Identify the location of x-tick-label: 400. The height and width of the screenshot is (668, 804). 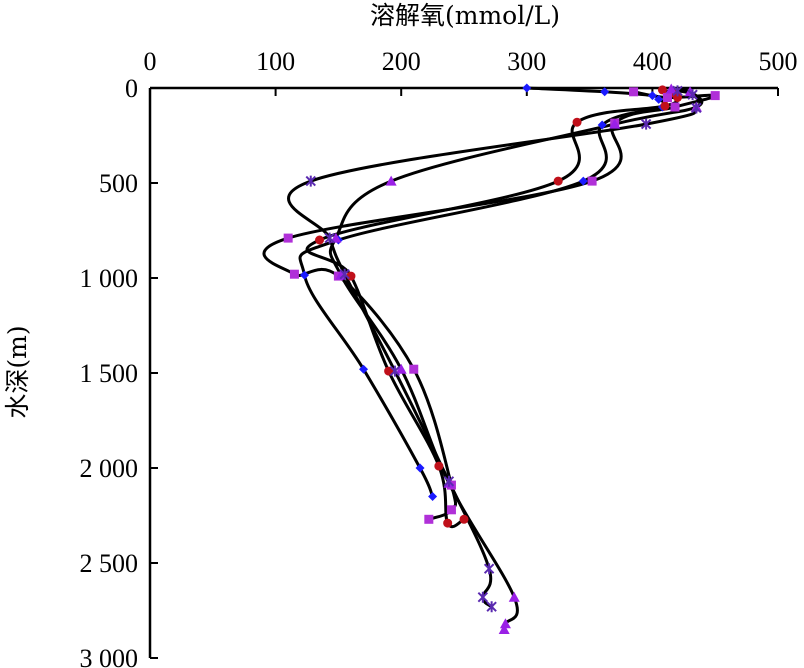
(652, 61).